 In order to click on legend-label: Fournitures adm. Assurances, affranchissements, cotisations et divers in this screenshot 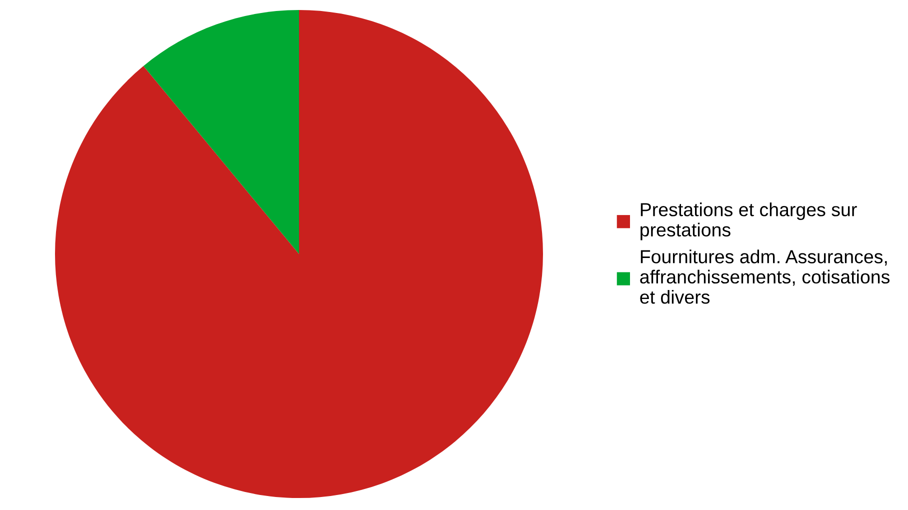, I will do `click(765, 277)`.